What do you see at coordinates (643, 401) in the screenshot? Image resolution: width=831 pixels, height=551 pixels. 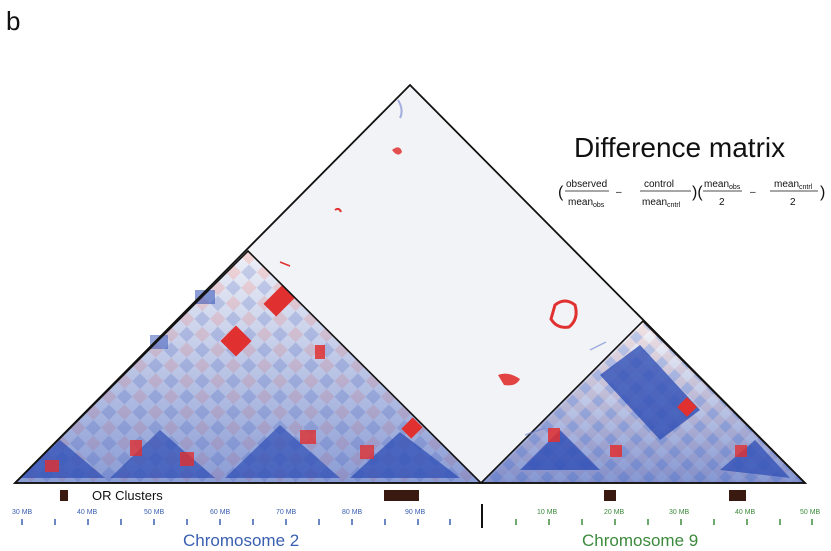 I see `chromosome-9-heatmap` at bounding box center [643, 401].